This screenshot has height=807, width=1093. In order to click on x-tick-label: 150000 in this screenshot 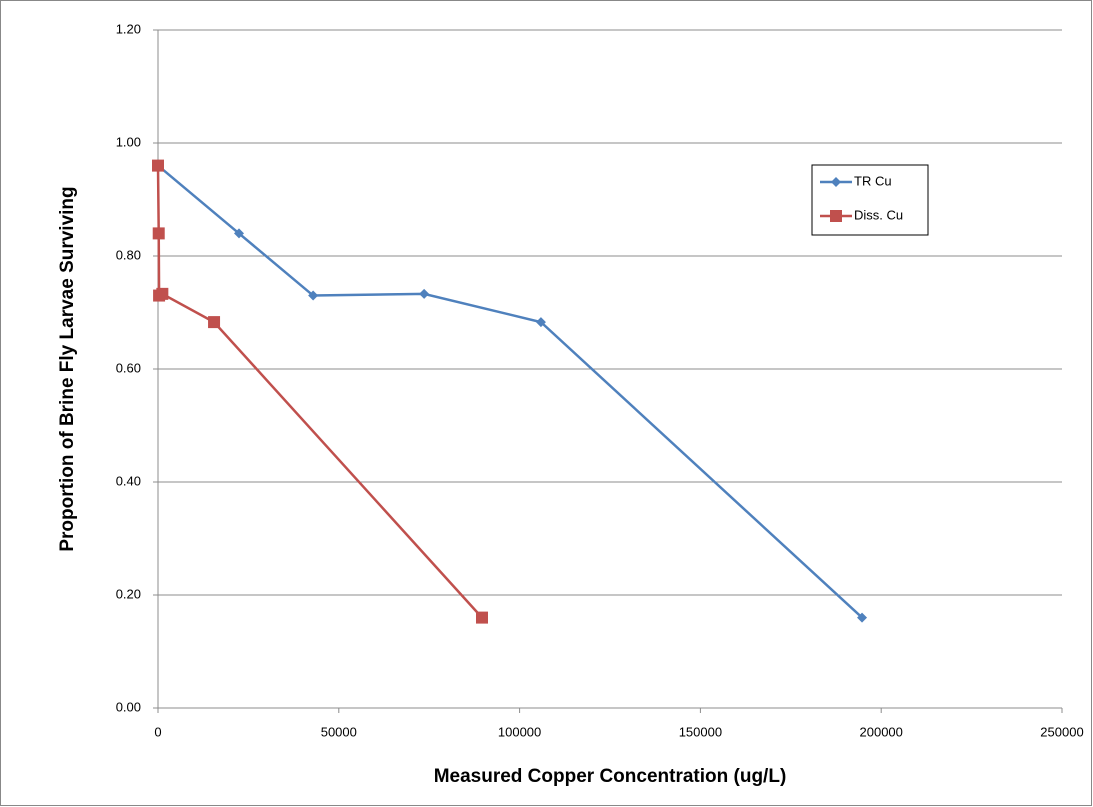, I will do `click(700, 731)`.